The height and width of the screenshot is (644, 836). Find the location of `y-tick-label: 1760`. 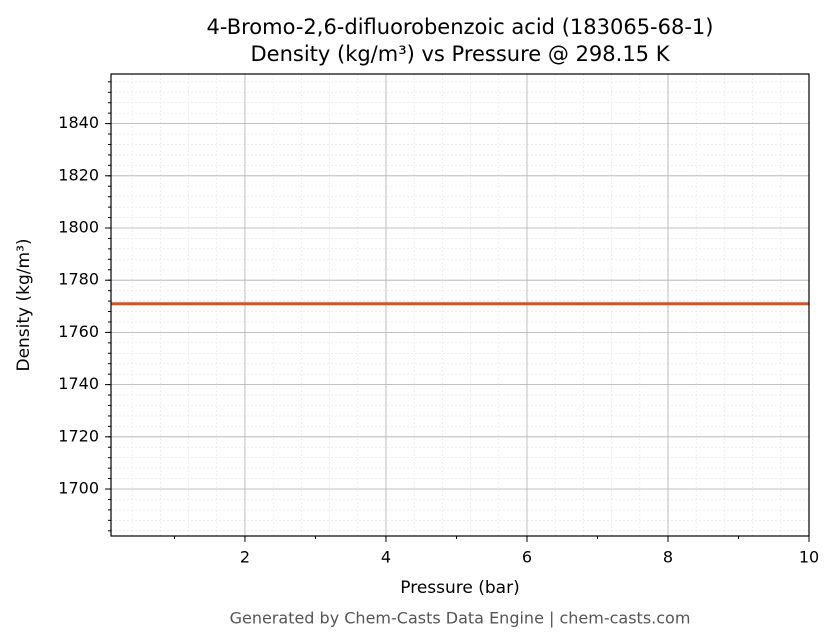

y-tick-label: 1760 is located at coordinates (78, 331).